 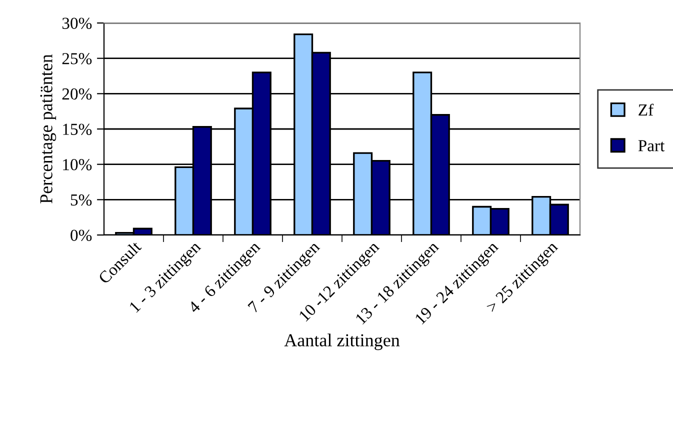 What do you see at coordinates (77, 94) in the screenshot?
I see `y-tick-label: 20%` at bounding box center [77, 94].